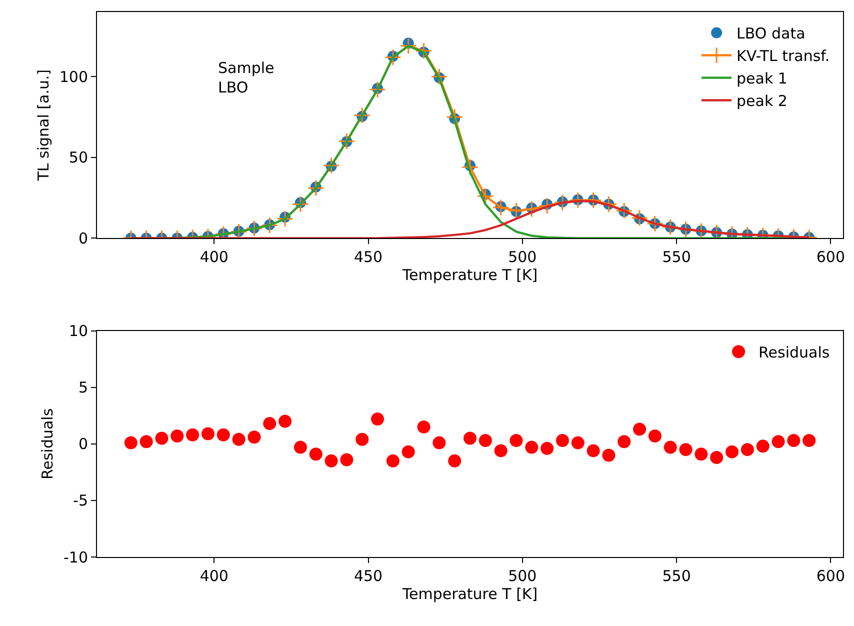  Describe the element at coordinates (762, 101) in the screenshot. I see `legend-label: peak 2` at that location.